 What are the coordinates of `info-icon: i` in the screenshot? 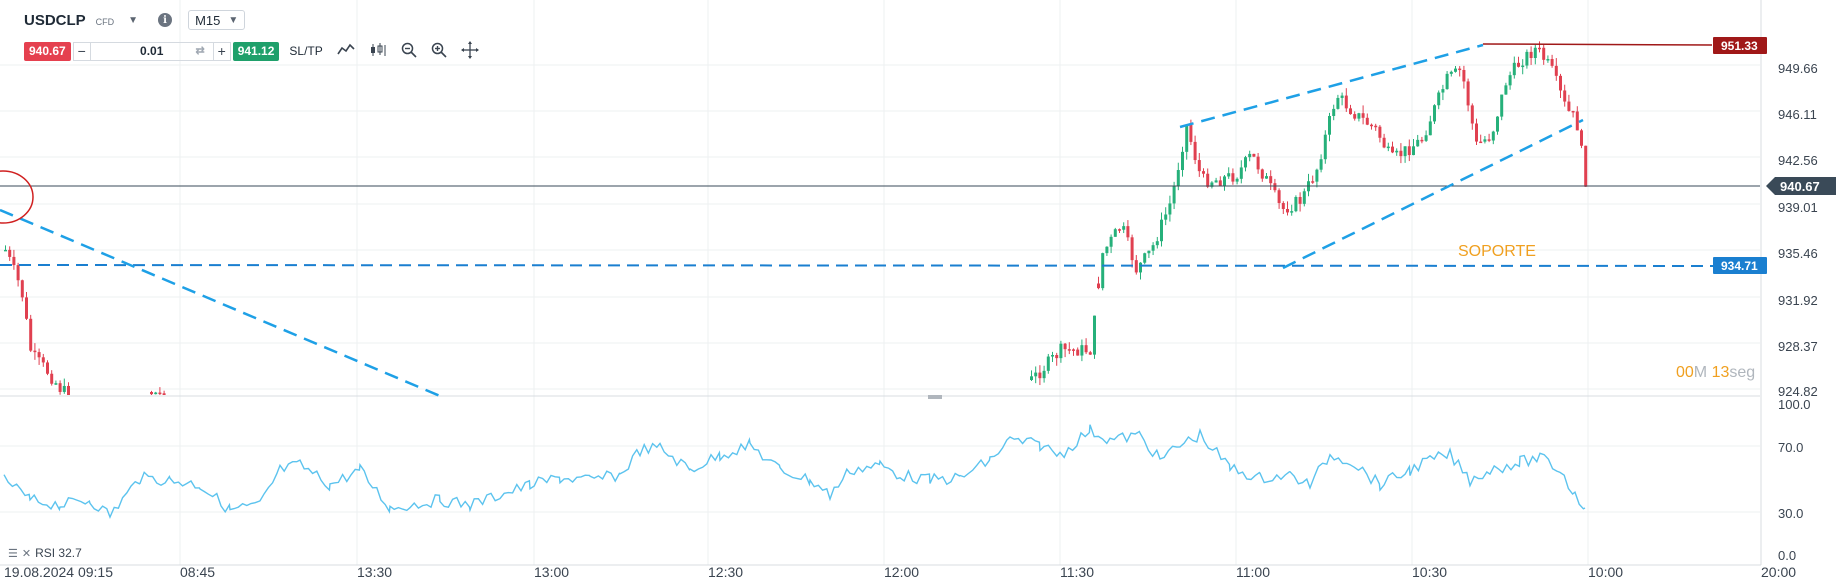 It's located at (165, 20).